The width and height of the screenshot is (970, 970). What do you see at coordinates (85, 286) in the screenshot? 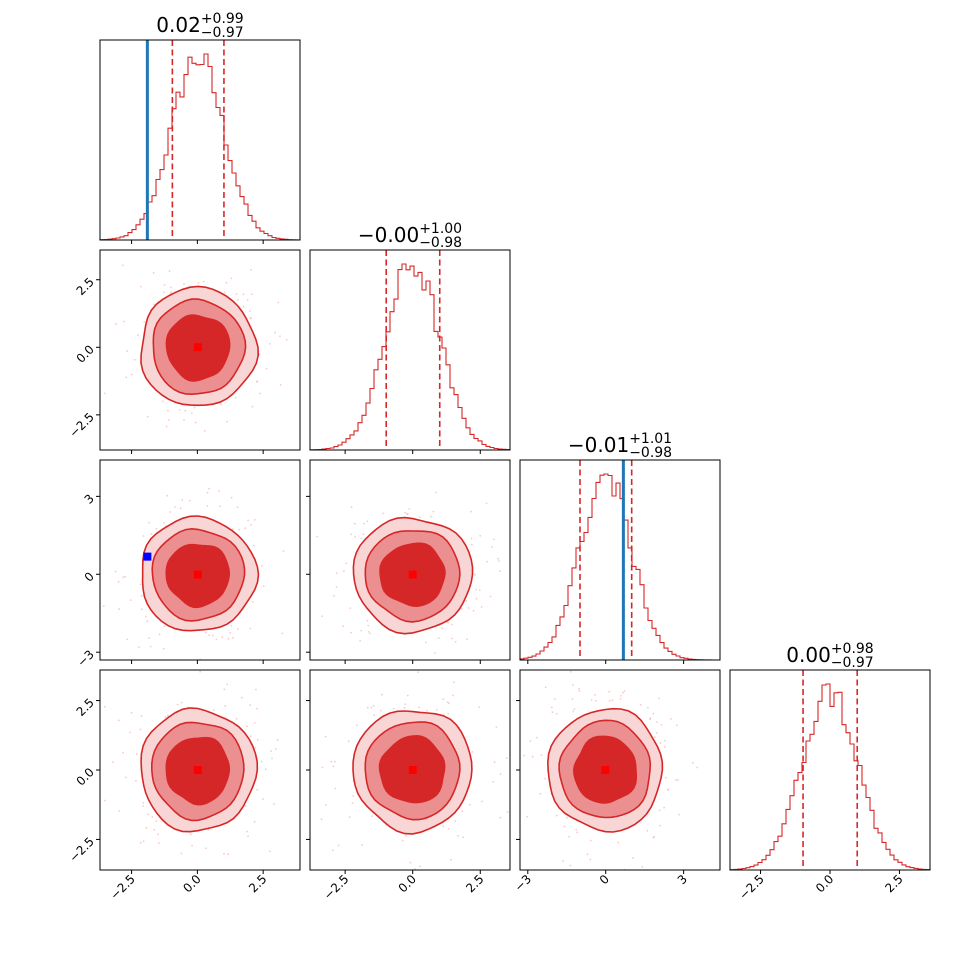
I see `y-tick-label-1: 2.5` at bounding box center [85, 286].